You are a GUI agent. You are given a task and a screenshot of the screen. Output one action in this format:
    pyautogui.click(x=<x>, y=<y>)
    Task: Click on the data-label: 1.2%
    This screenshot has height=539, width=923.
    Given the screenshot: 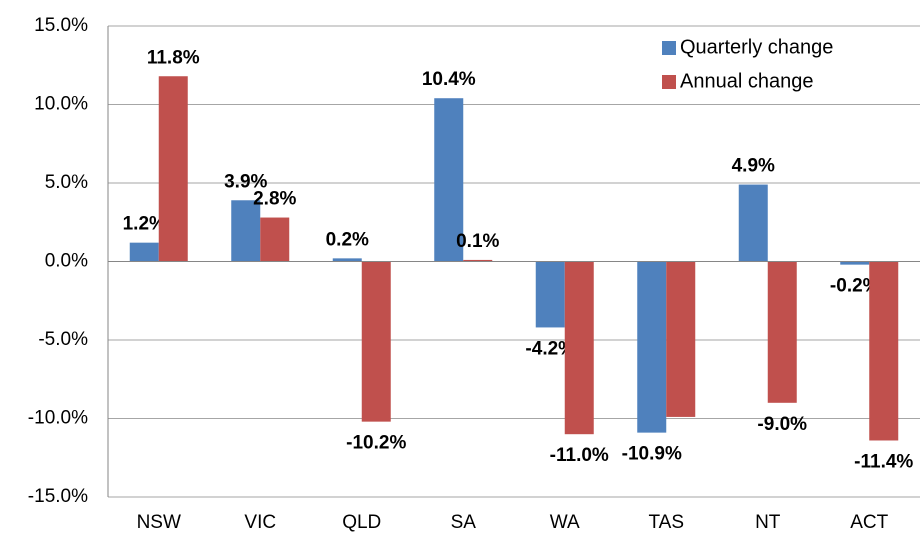 What is the action you would take?
    pyautogui.click(x=144, y=224)
    